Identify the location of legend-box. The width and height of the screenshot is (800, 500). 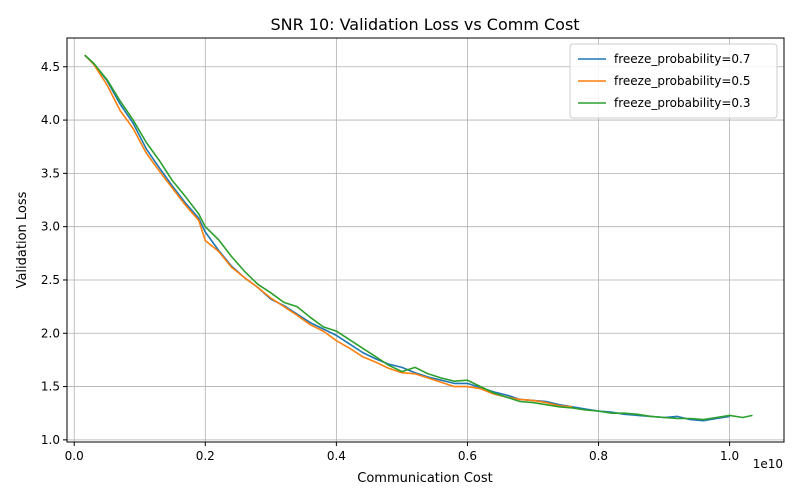
(673, 81).